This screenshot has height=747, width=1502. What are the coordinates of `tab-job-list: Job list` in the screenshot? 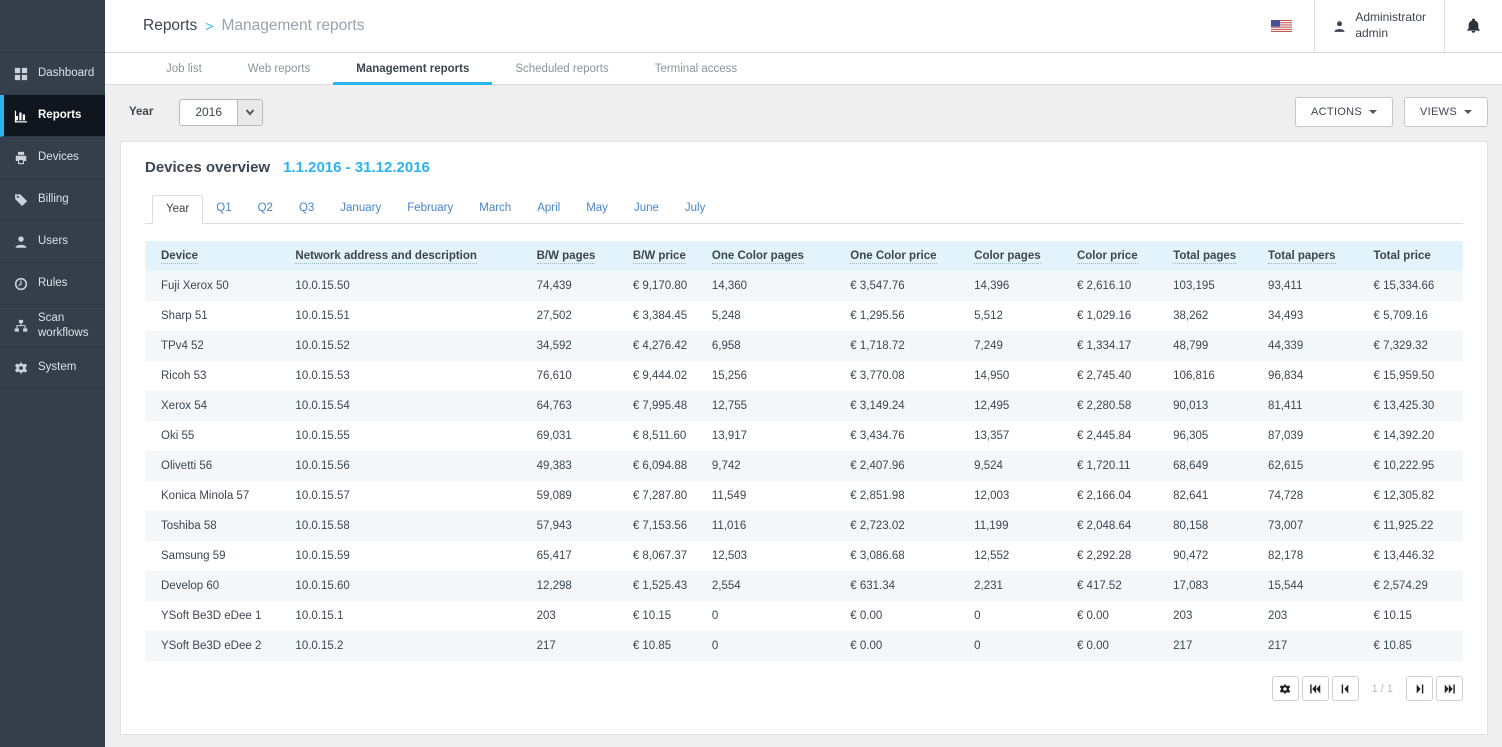 It's located at (184, 68).